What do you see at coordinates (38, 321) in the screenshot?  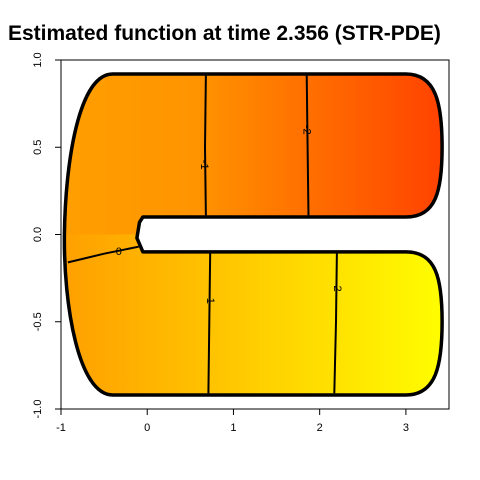 I see `y-tick-label: -0.5` at bounding box center [38, 321].